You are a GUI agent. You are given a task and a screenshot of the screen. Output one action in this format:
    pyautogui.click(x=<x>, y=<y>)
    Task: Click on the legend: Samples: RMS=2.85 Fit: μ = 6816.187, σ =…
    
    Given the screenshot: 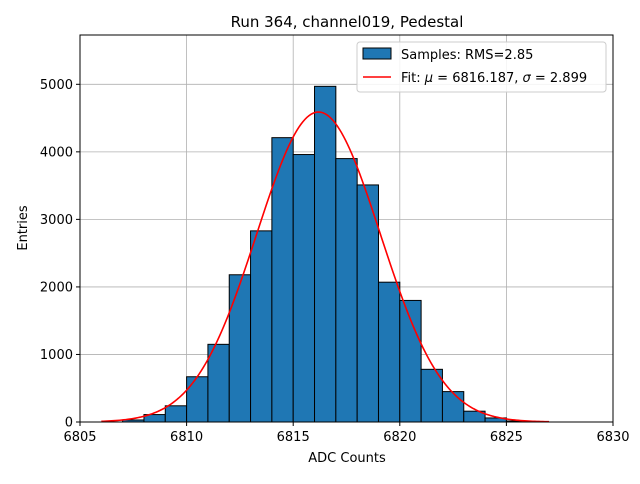 What is the action you would take?
    pyautogui.click(x=481, y=67)
    